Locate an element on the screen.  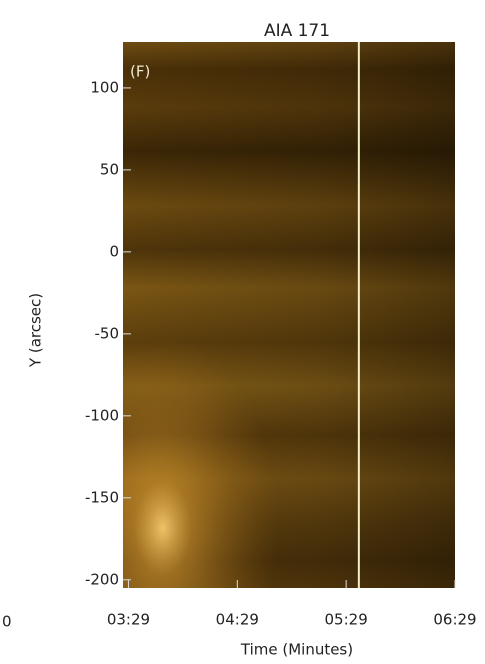
panel-label: (F) is located at coordinates (140, 72).